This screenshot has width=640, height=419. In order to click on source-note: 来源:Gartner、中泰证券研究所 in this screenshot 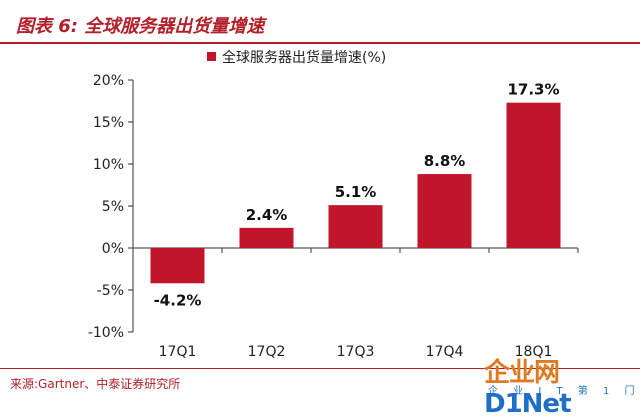, I will do `click(95, 384)`.